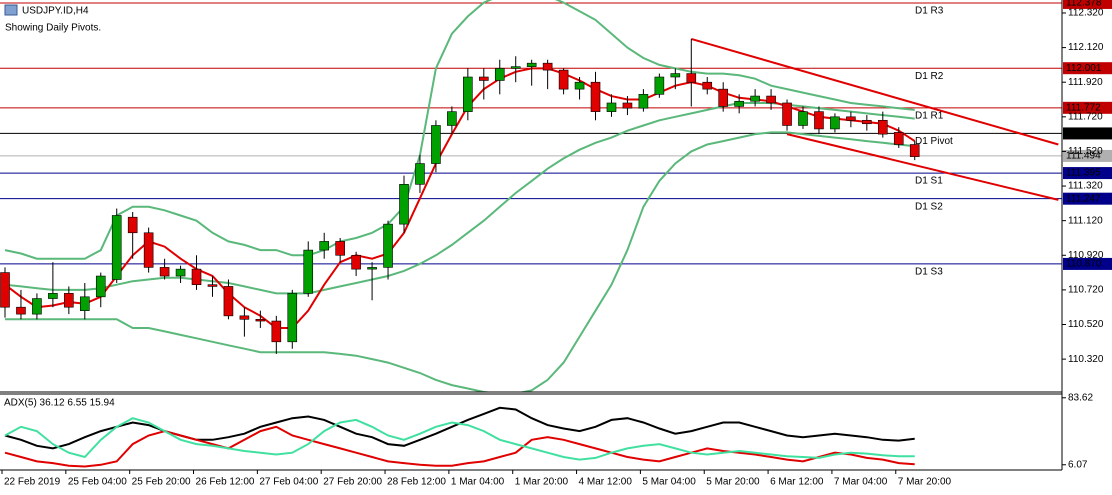  Describe the element at coordinates (32, 482) in the screenshot. I see `x-tick-label: 22 Feb 2019` at that location.